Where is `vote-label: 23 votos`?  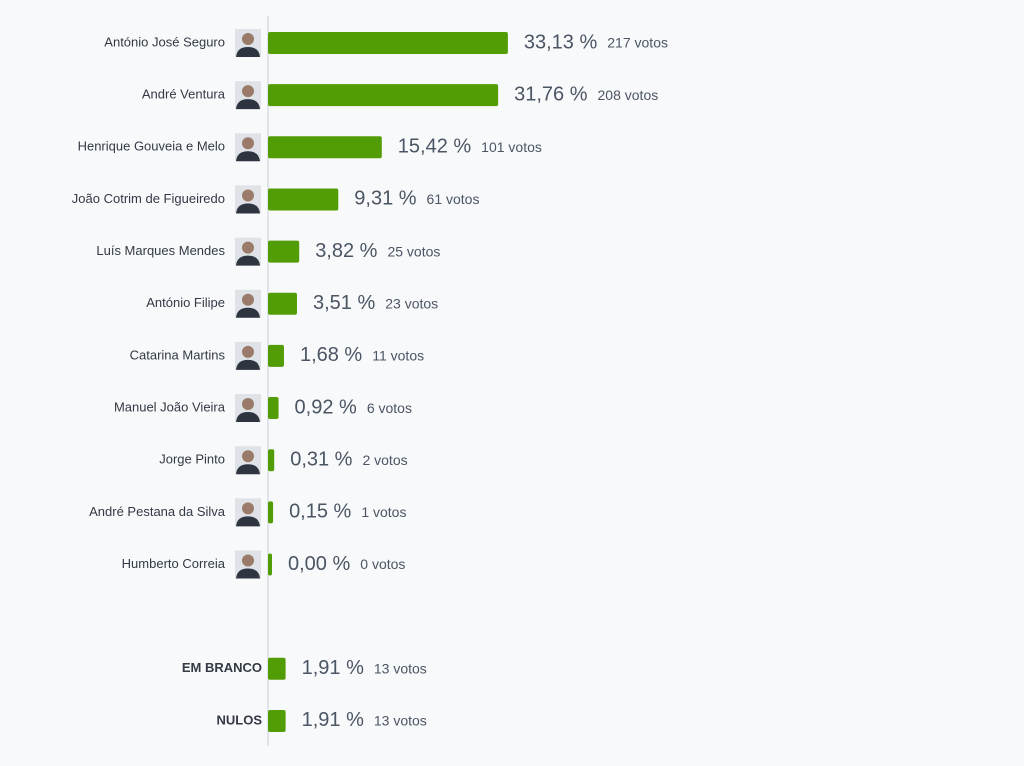 vote-label: 23 votos is located at coordinates (411, 303).